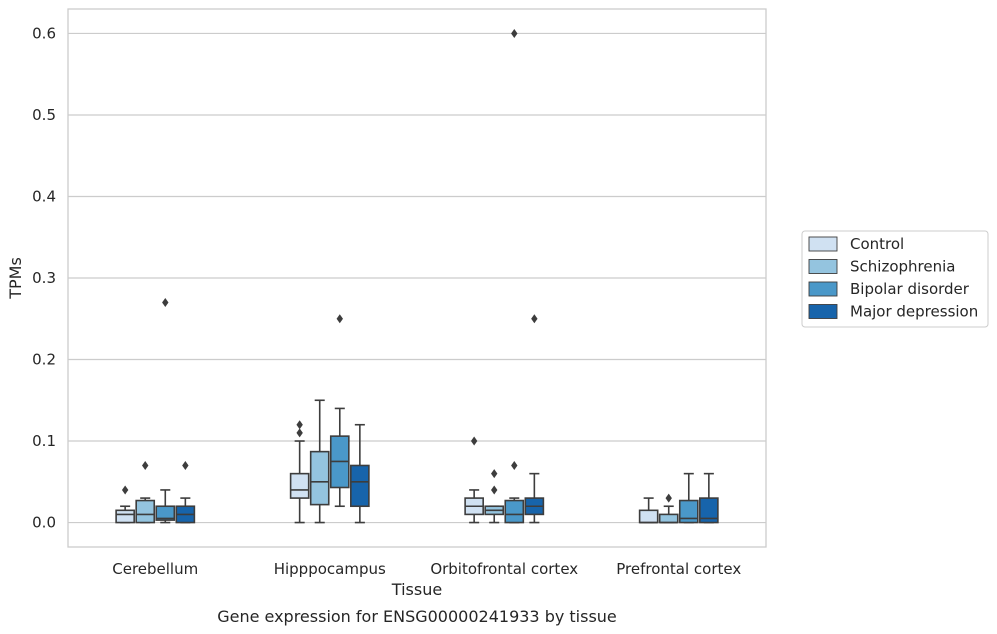  Describe the element at coordinates (910, 289) in the screenshot. I see `legend-label: Bipolar disorder` at that location.